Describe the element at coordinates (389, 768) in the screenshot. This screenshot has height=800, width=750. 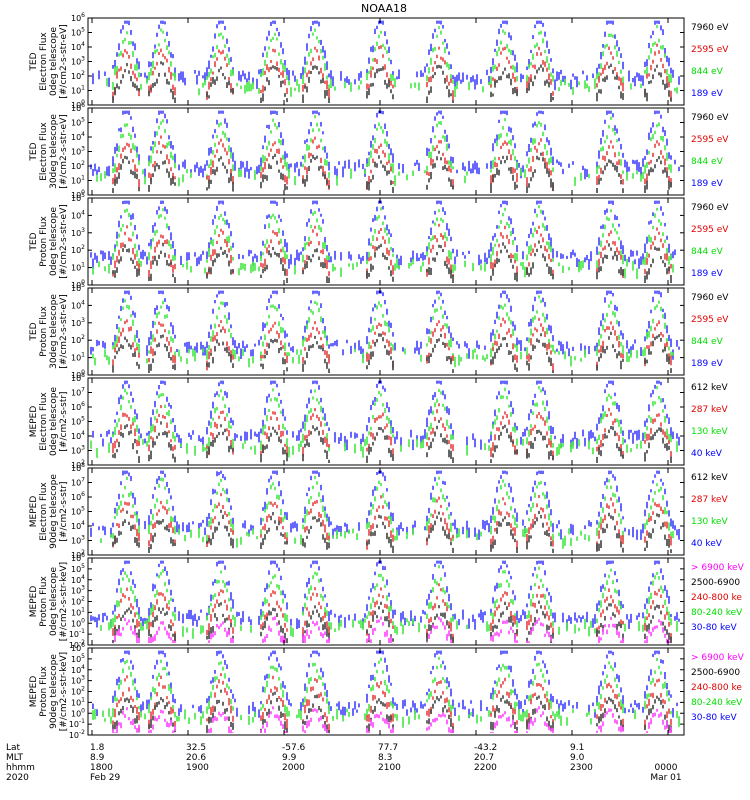
I see `footer-hhmm-value: 2100` at that location.